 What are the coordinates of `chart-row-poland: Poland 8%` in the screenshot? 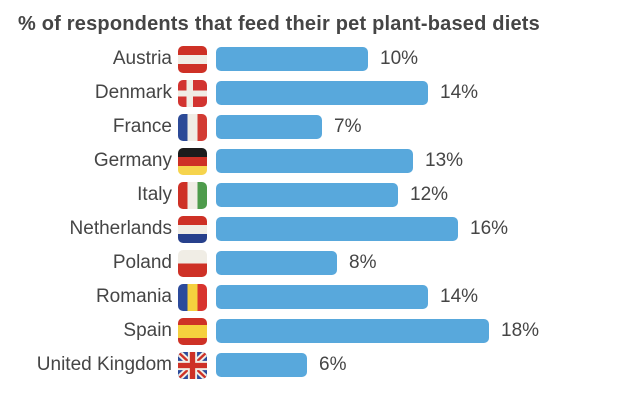 It's located at (309, 263).